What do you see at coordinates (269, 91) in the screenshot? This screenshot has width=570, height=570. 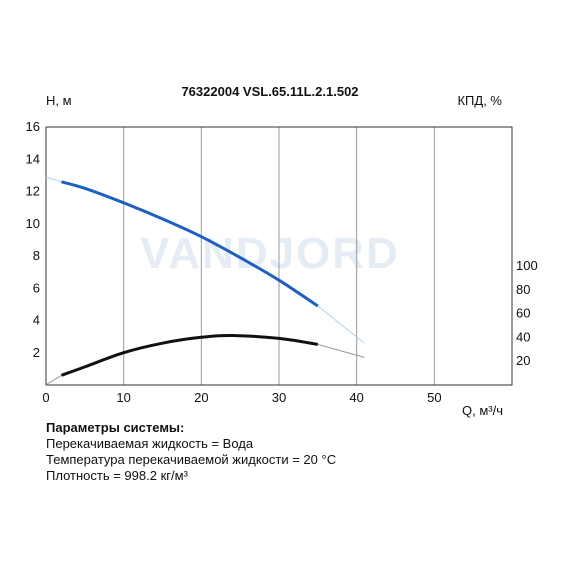 I see `chart-title: 76322004 VSL.65.11L.2.1.502` at bounding box center [269, 91].